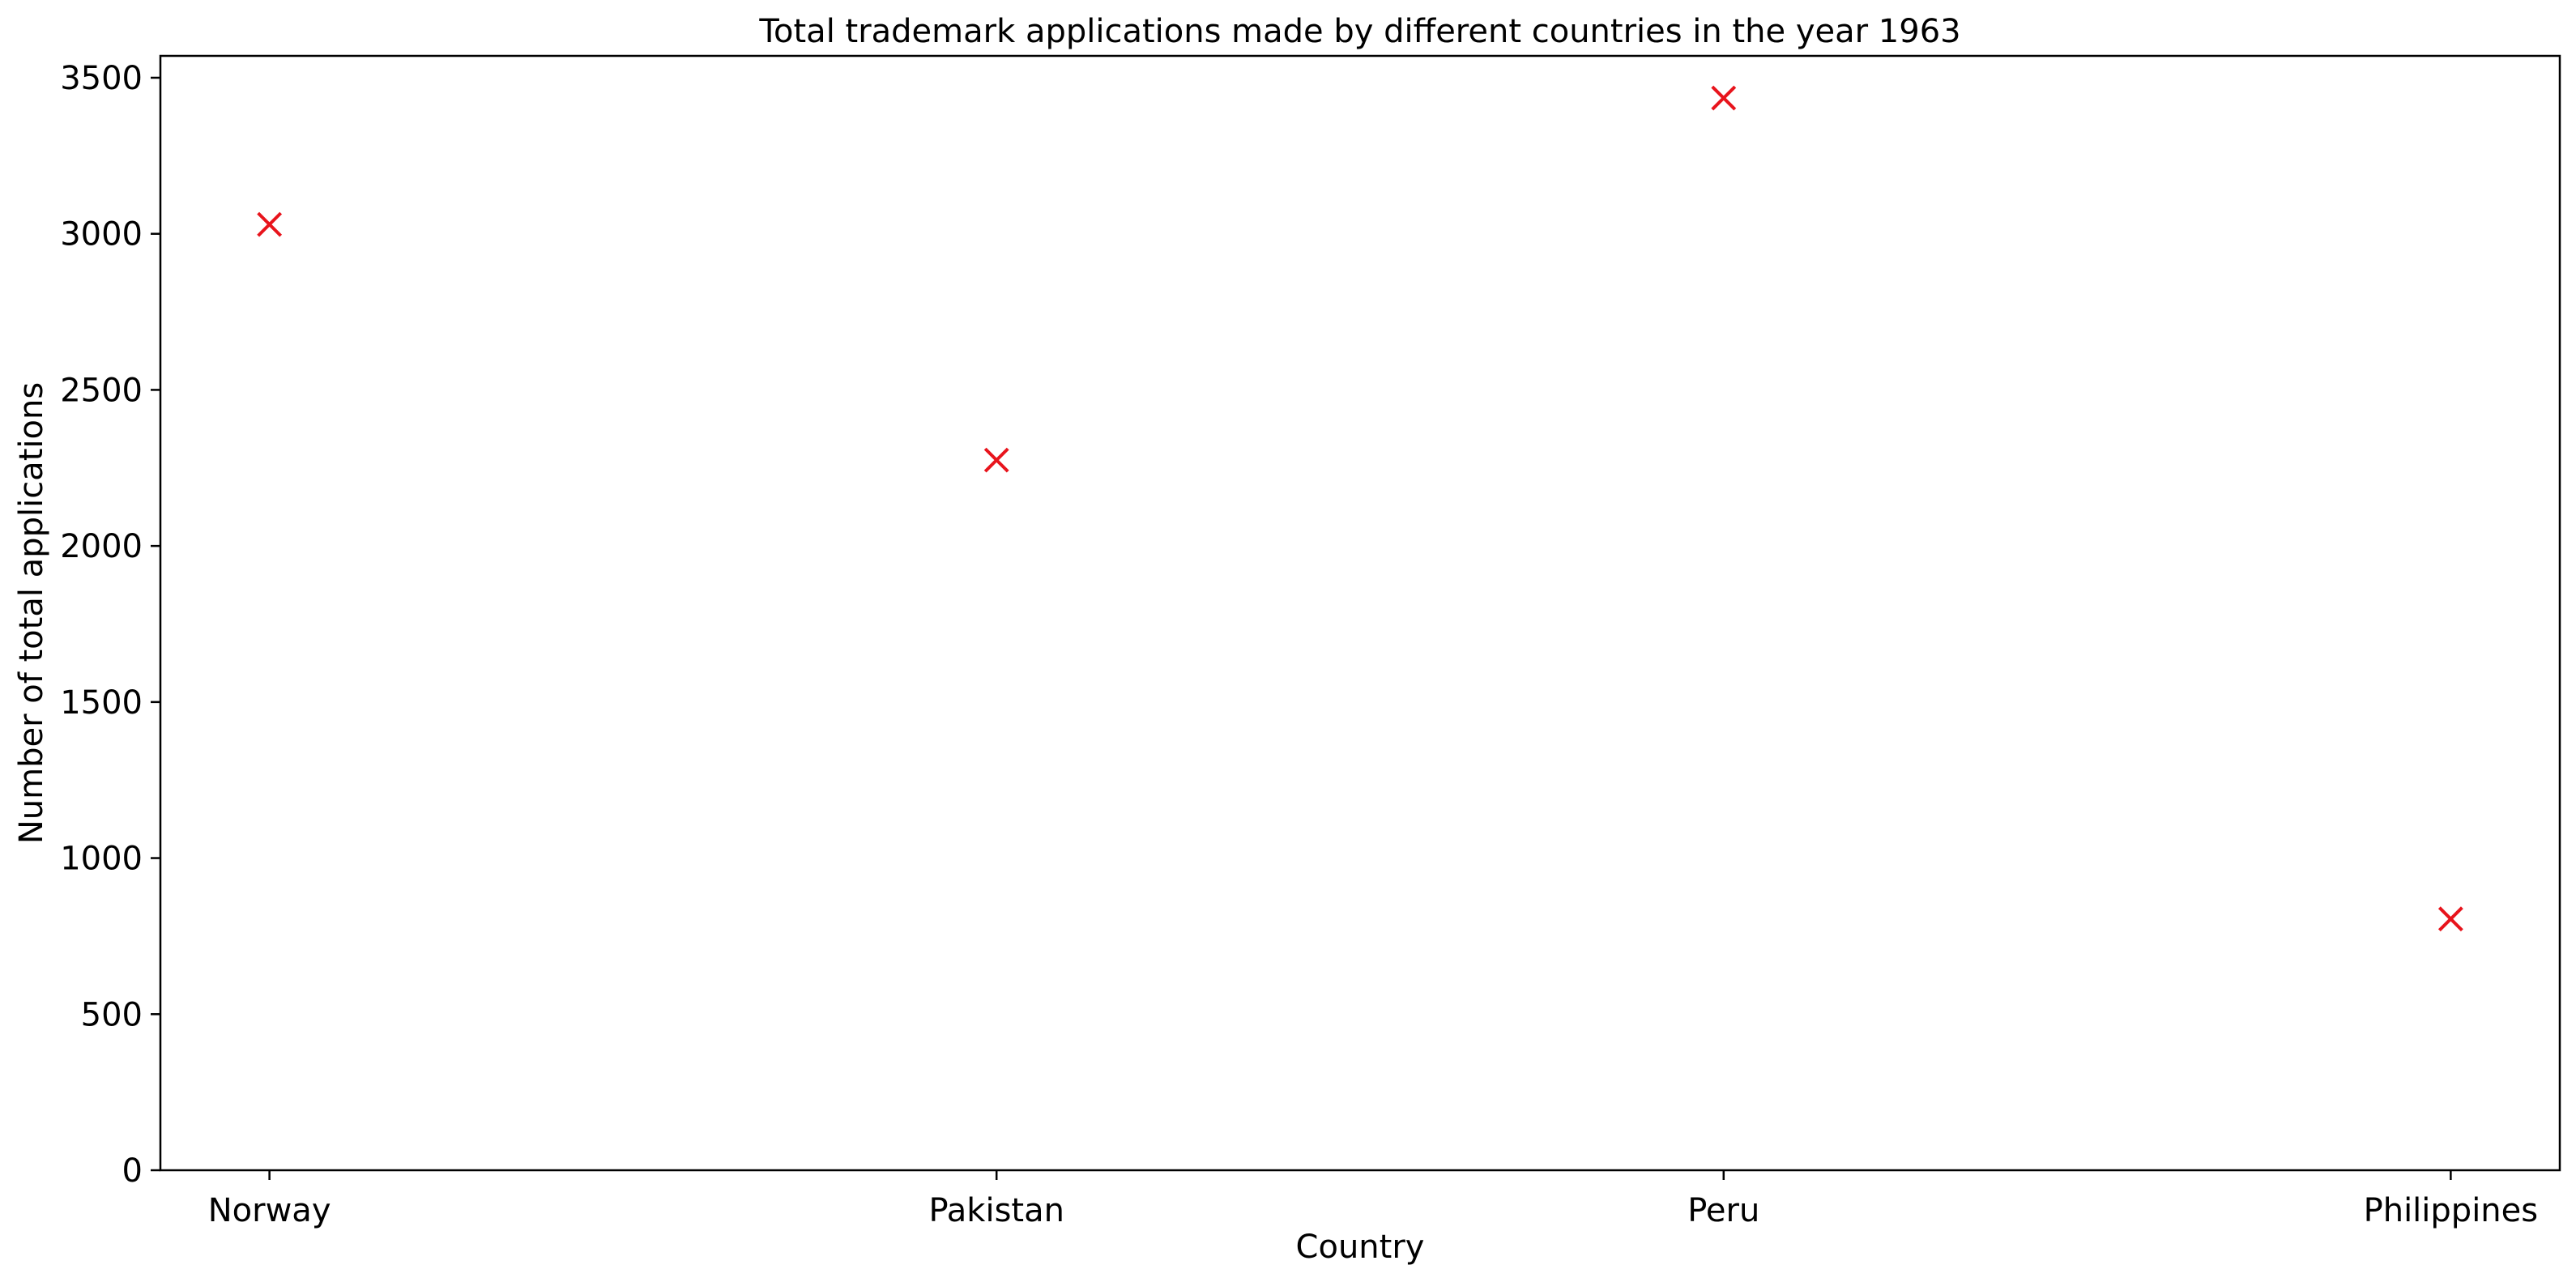  I want to click on y-tick-label: 0, so click(133, 1171).